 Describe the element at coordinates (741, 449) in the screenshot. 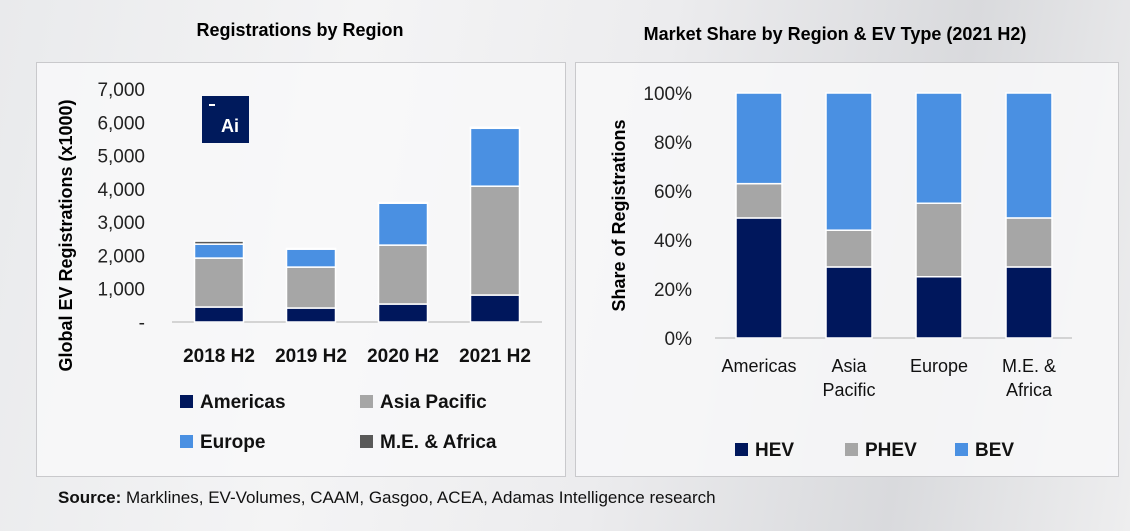

I see `legend-swatch-hev` at that location.